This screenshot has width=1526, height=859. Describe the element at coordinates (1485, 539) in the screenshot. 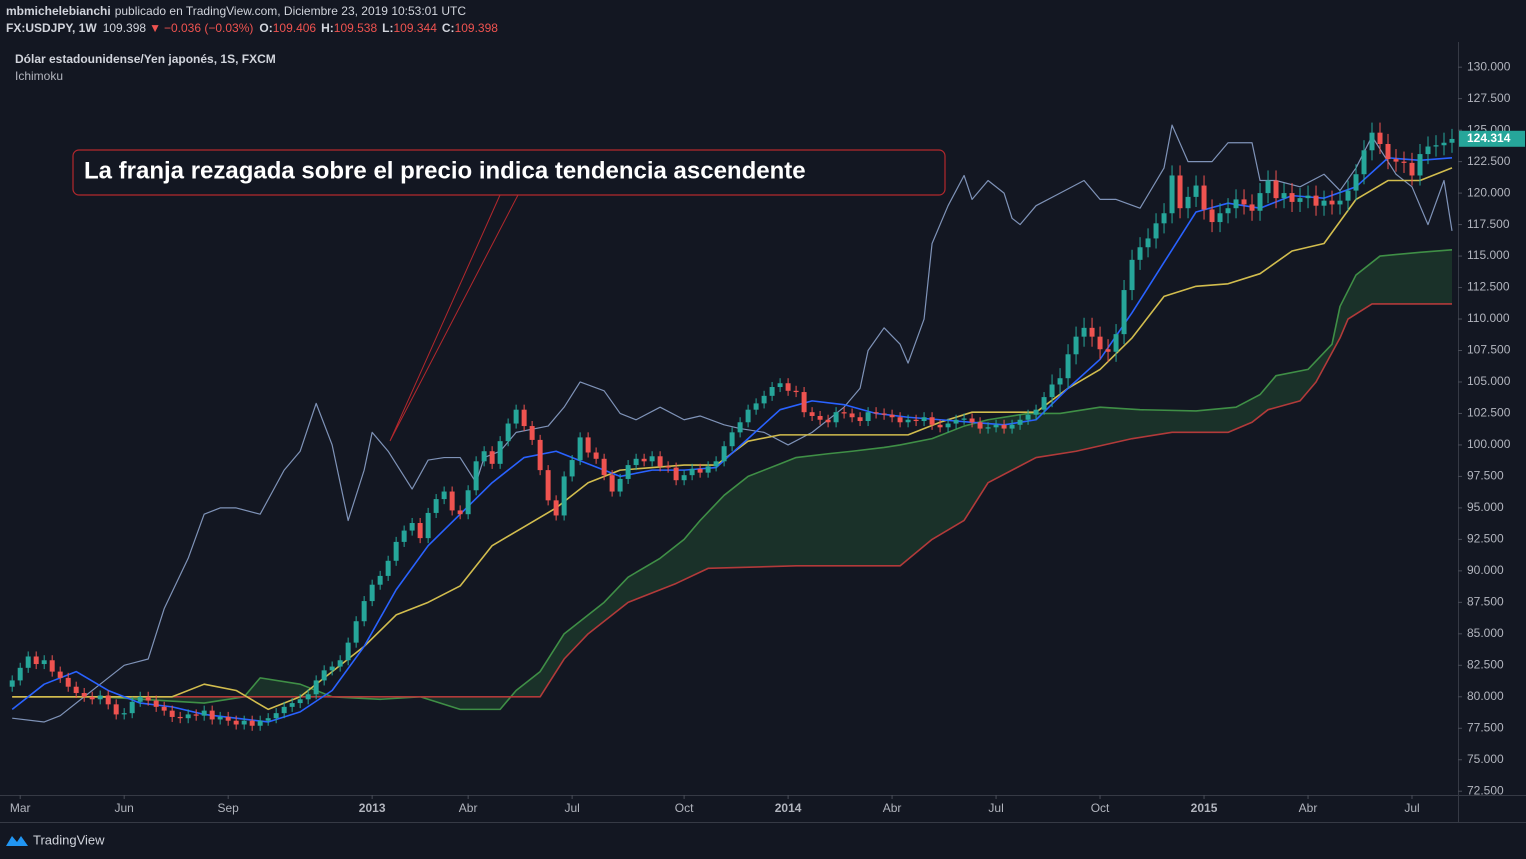

I see `y-tick-label: 92.500` at that location.